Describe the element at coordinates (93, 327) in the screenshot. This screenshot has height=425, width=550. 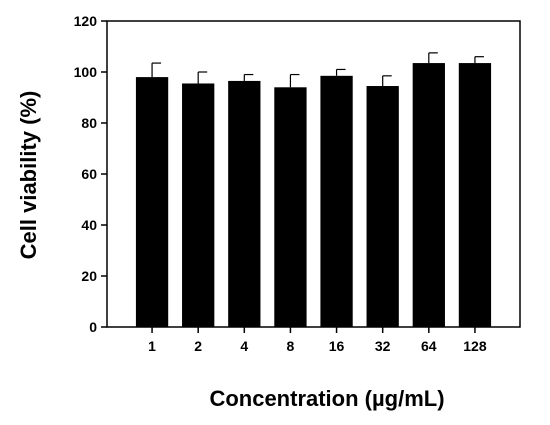
I see `y-tick-label: 0` at that location.